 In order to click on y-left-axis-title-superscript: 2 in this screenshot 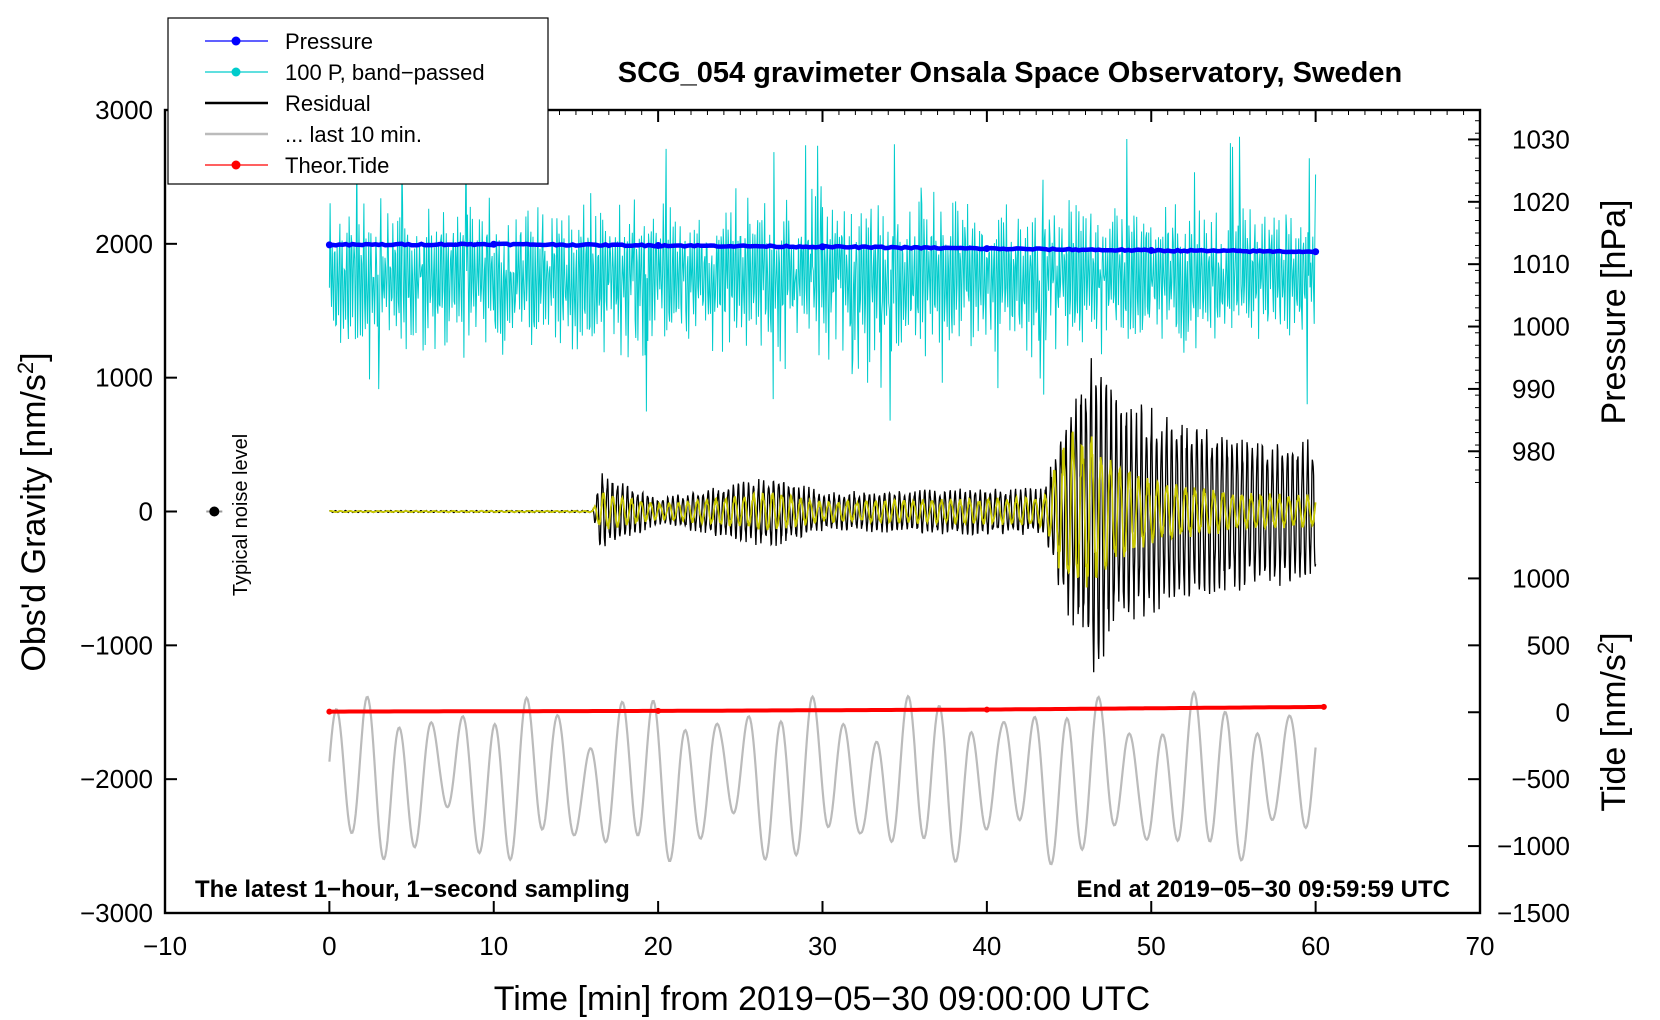, I will do `click(25, 368)`.